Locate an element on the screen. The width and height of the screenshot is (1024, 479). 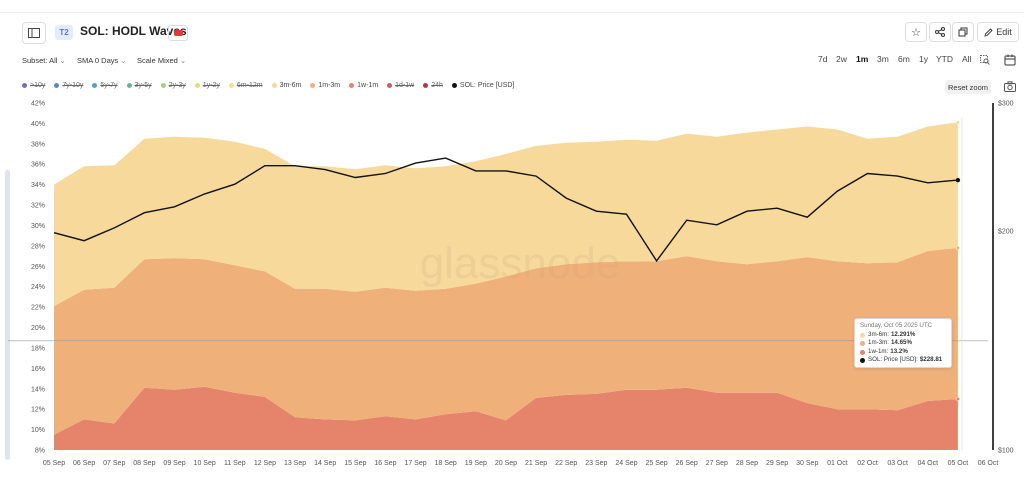
tooltip-row: 3m-6m: 12.291% is located at coordinates (903, 335).